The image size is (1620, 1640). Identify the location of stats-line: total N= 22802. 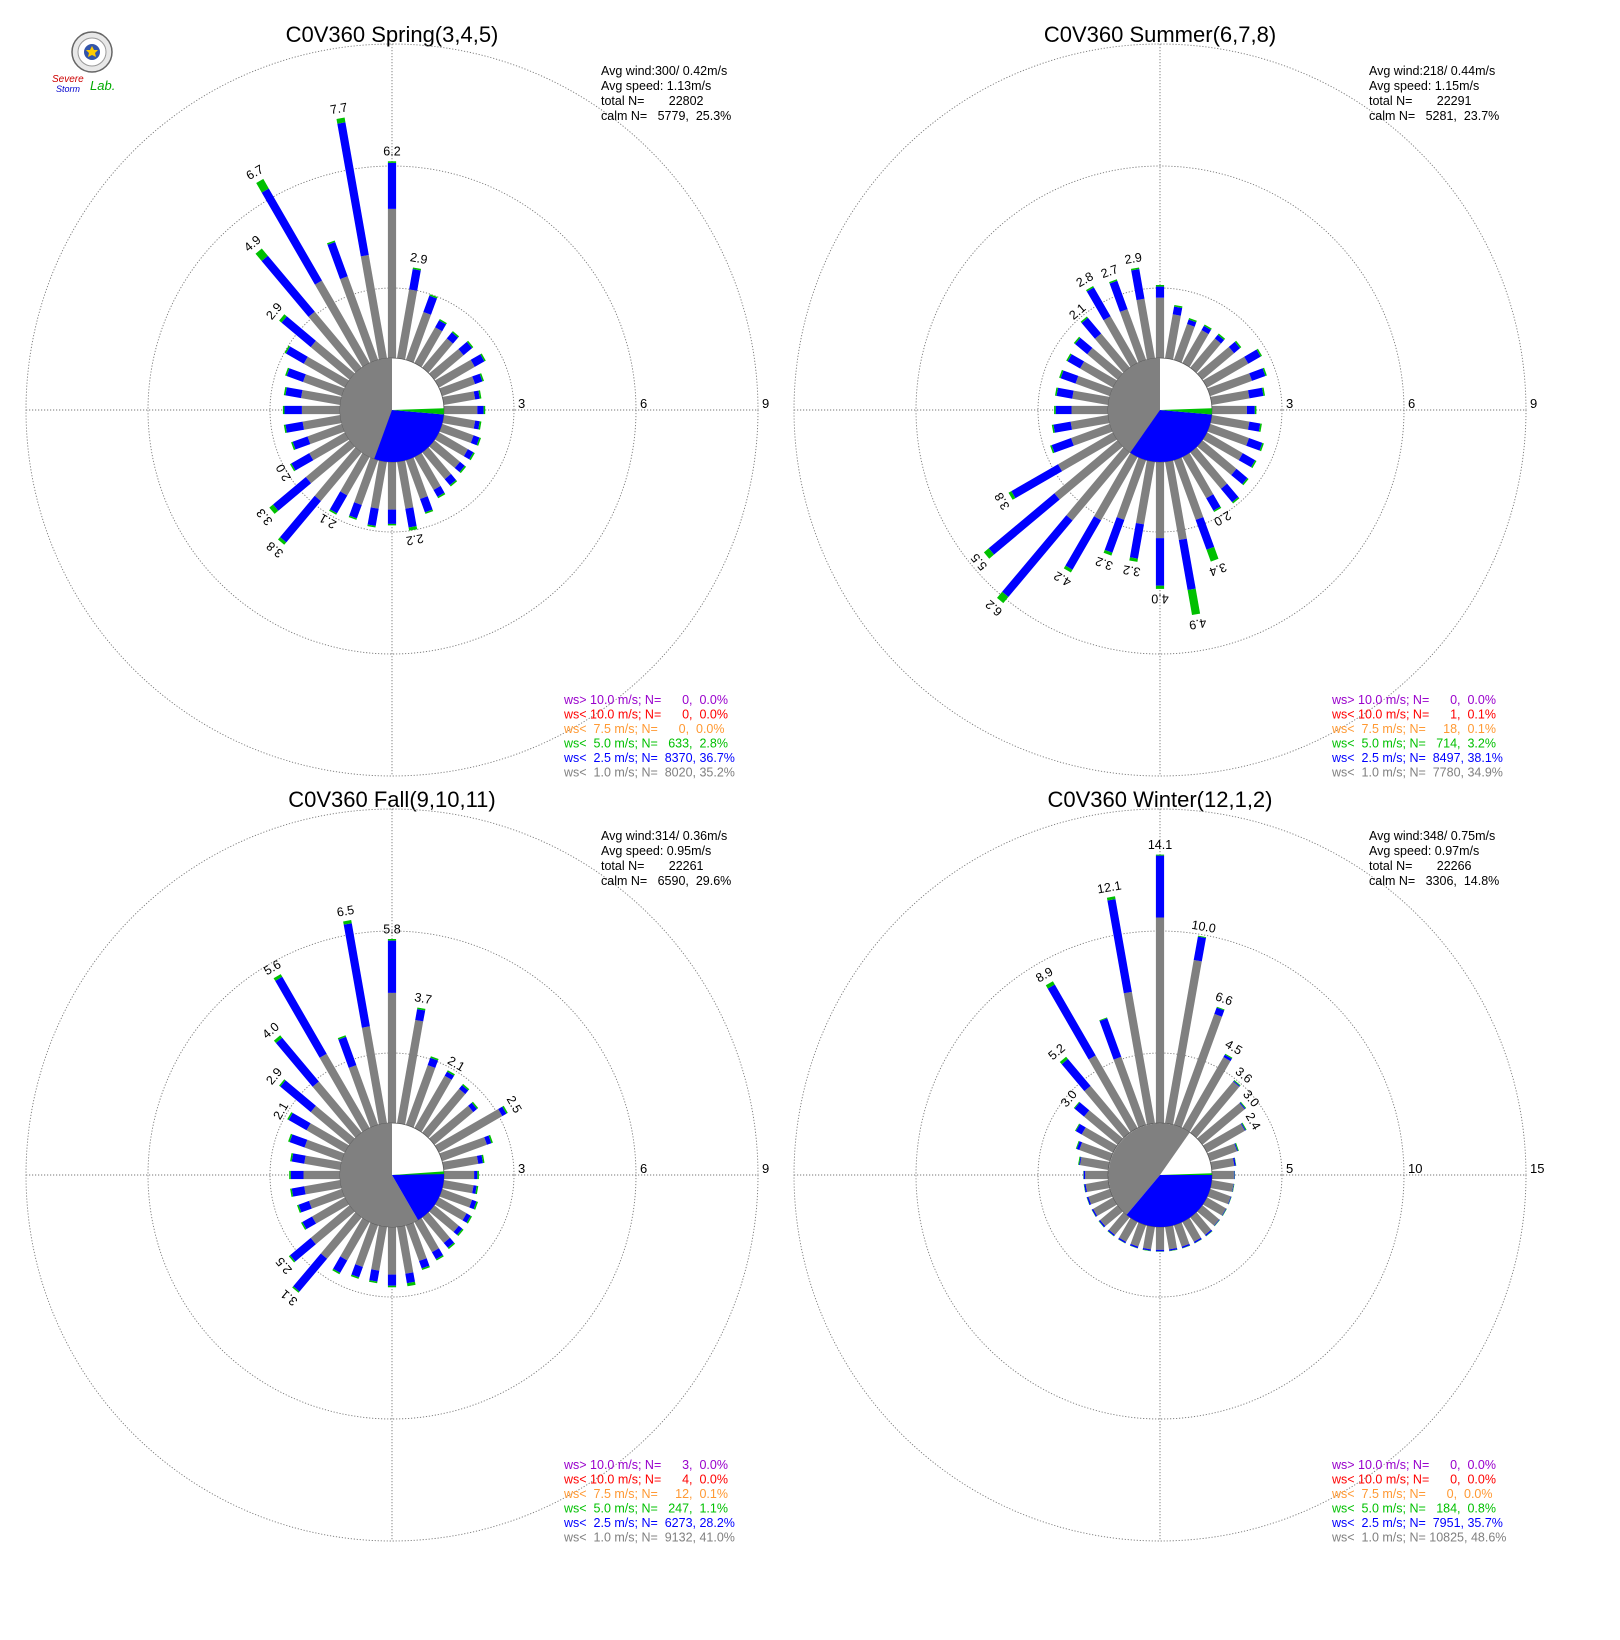
(652, 101).